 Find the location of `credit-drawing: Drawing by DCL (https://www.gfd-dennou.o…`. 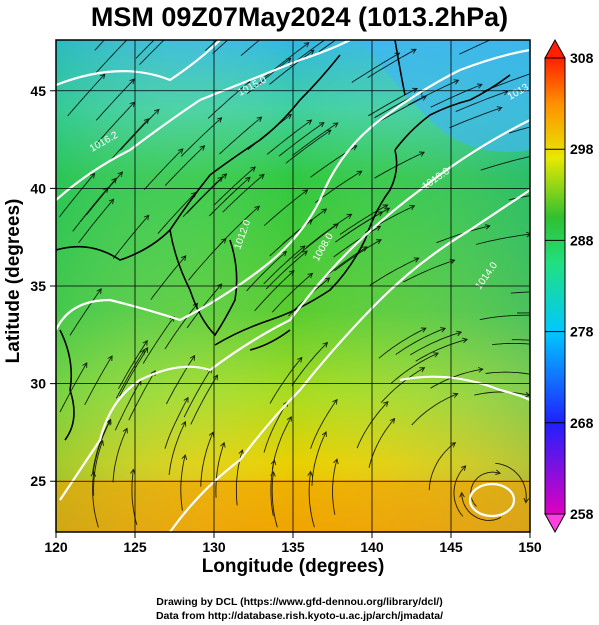

credit-drawing: Drawing by DCL (https://www.gfd-dennou.o… is located at coordinates (299, 602).